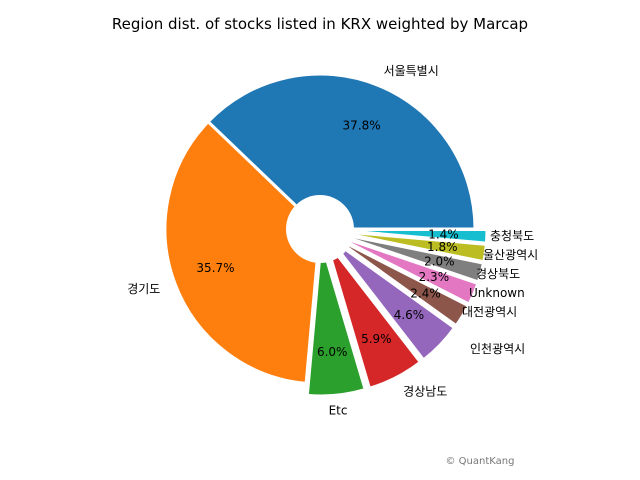 Image resolution: width=640 pixels, height=480 pixels. Describe the element at coordinates (442, 247) in the screenshot. I see `slice-percent-8: 1.8%` at that location.